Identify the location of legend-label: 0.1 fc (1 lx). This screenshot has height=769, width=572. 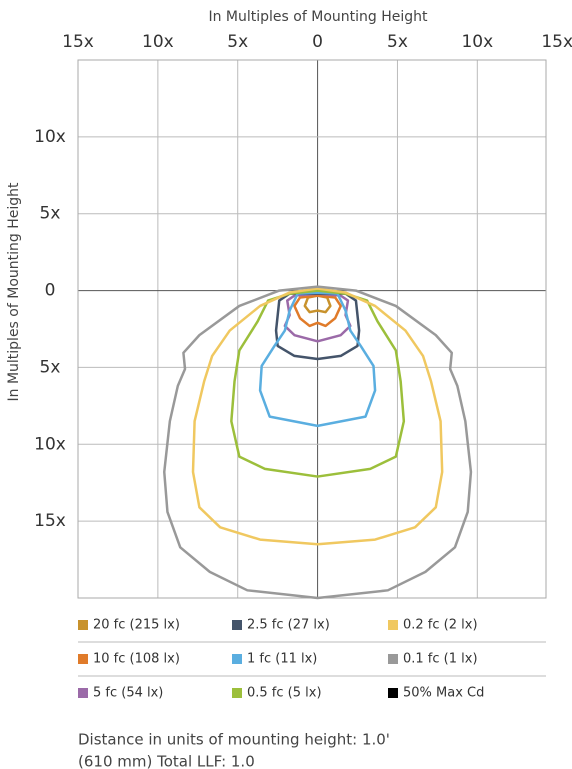
(440, 659).